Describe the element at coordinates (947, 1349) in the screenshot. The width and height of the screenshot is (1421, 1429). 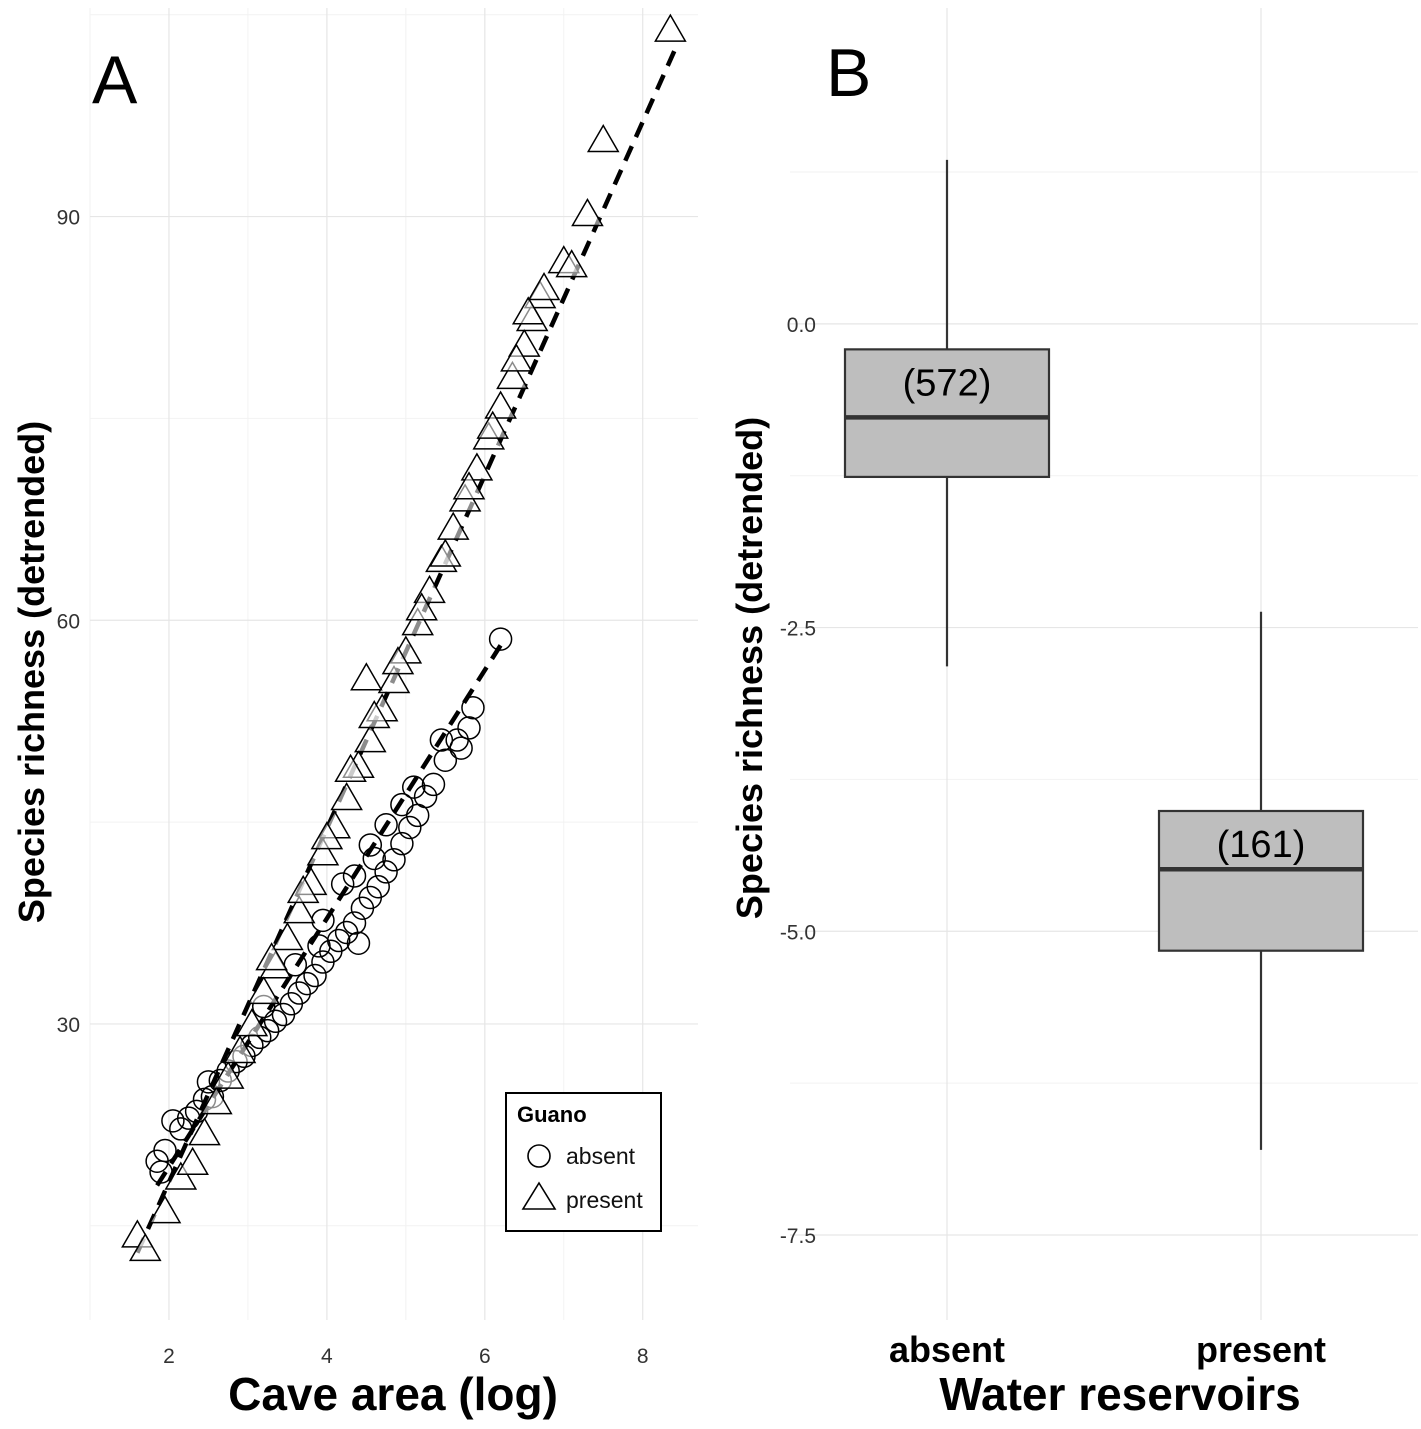
I see `x-category-label: absent` at that location.